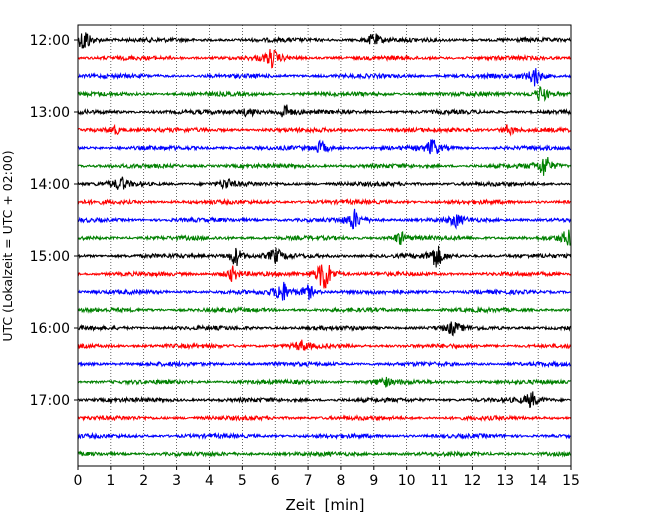 Image resolution: width=650 pixels, height=520 pixels. Describe the element at coordinates (538, 481) in the screenshot. I see `x-tick-label: 14` at that location.